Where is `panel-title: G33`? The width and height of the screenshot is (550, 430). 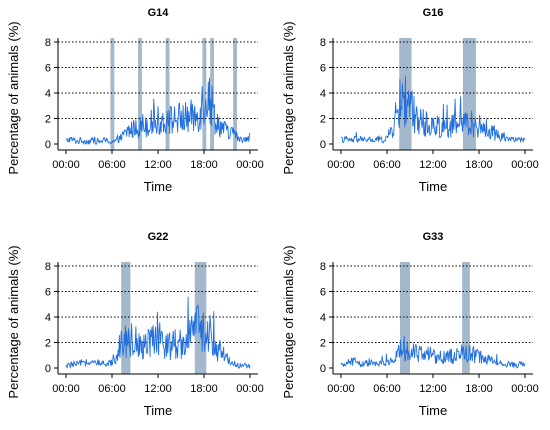 panel-title: G33 is located at coordinates (433, 237).